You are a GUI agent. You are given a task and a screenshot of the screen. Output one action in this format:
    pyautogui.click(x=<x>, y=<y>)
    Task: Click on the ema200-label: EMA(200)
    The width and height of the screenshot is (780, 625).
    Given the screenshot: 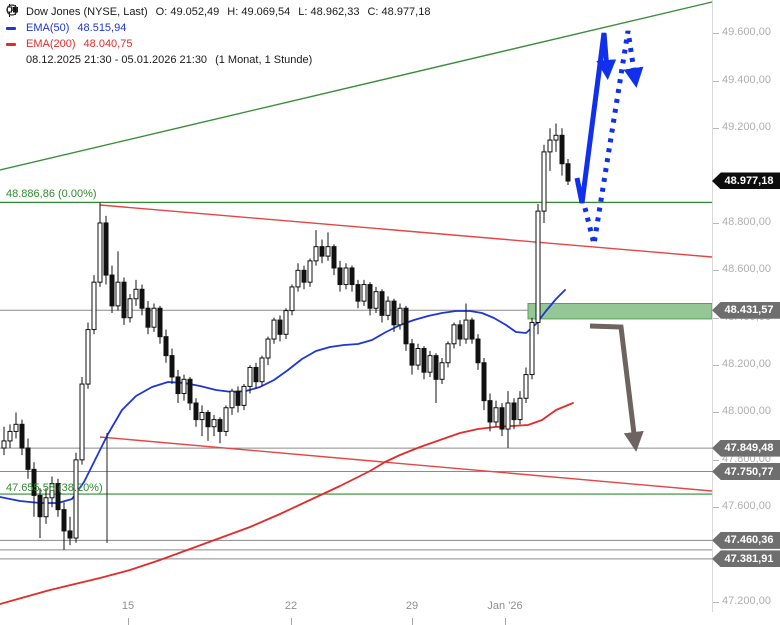 What is the action you would take?
    pyautogui.click(x=51, y=44)
    